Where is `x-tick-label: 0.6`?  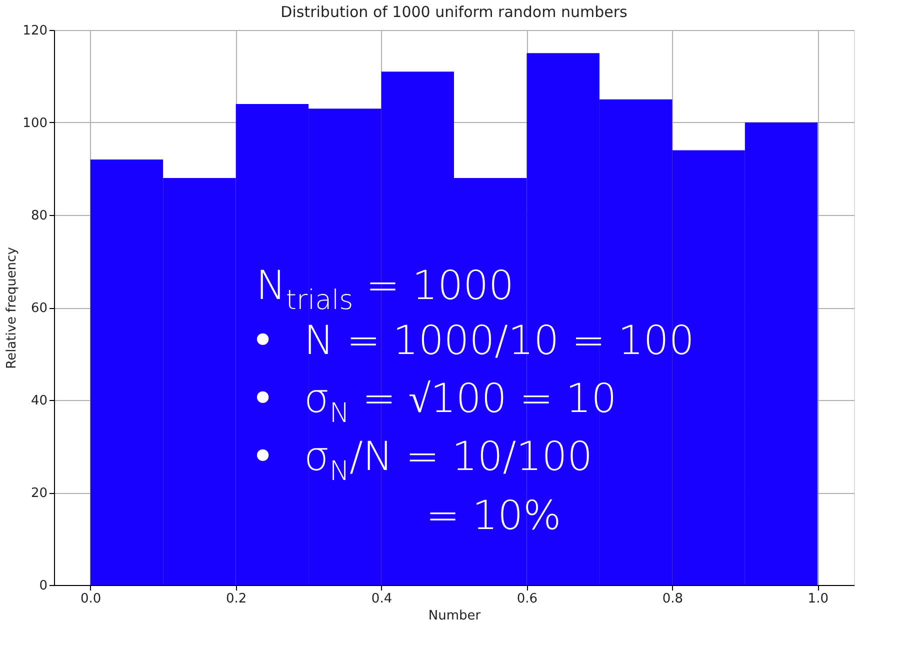
x-tick-label: 0.6 is located at coordinates (527, 599).